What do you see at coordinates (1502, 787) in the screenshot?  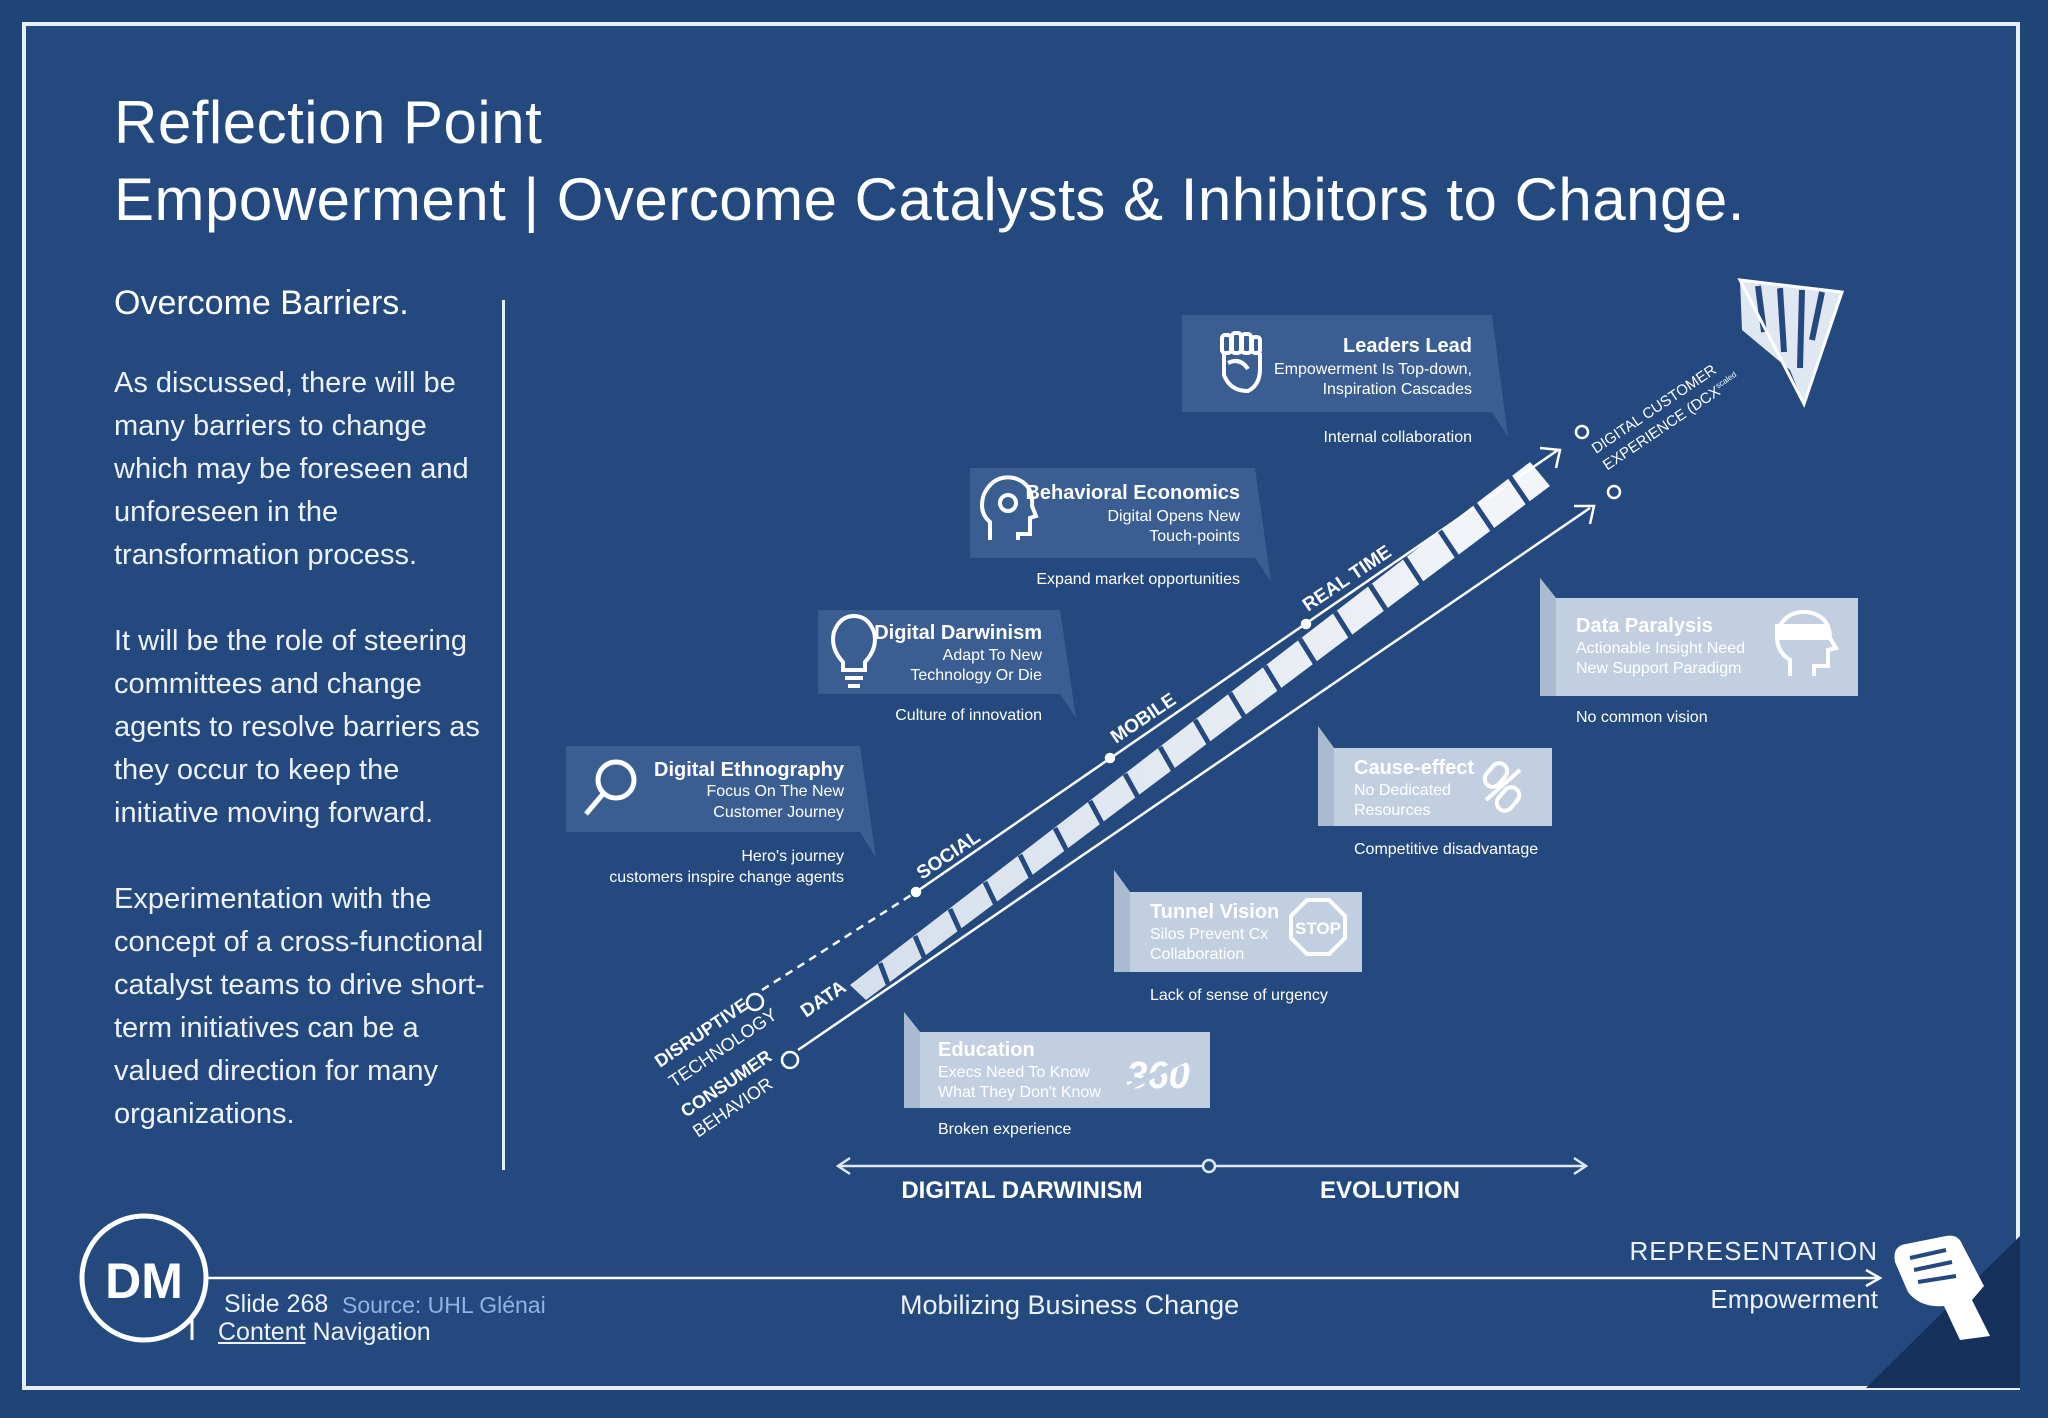 I see `broken-link-icon` at bounding box center [1502, 787].